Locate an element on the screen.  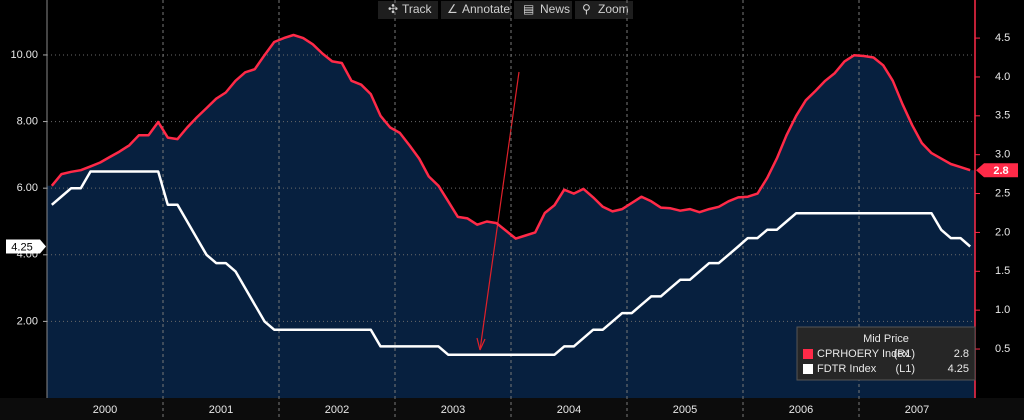
x-tick-label: 2007 is located at coordinates (917, 410).